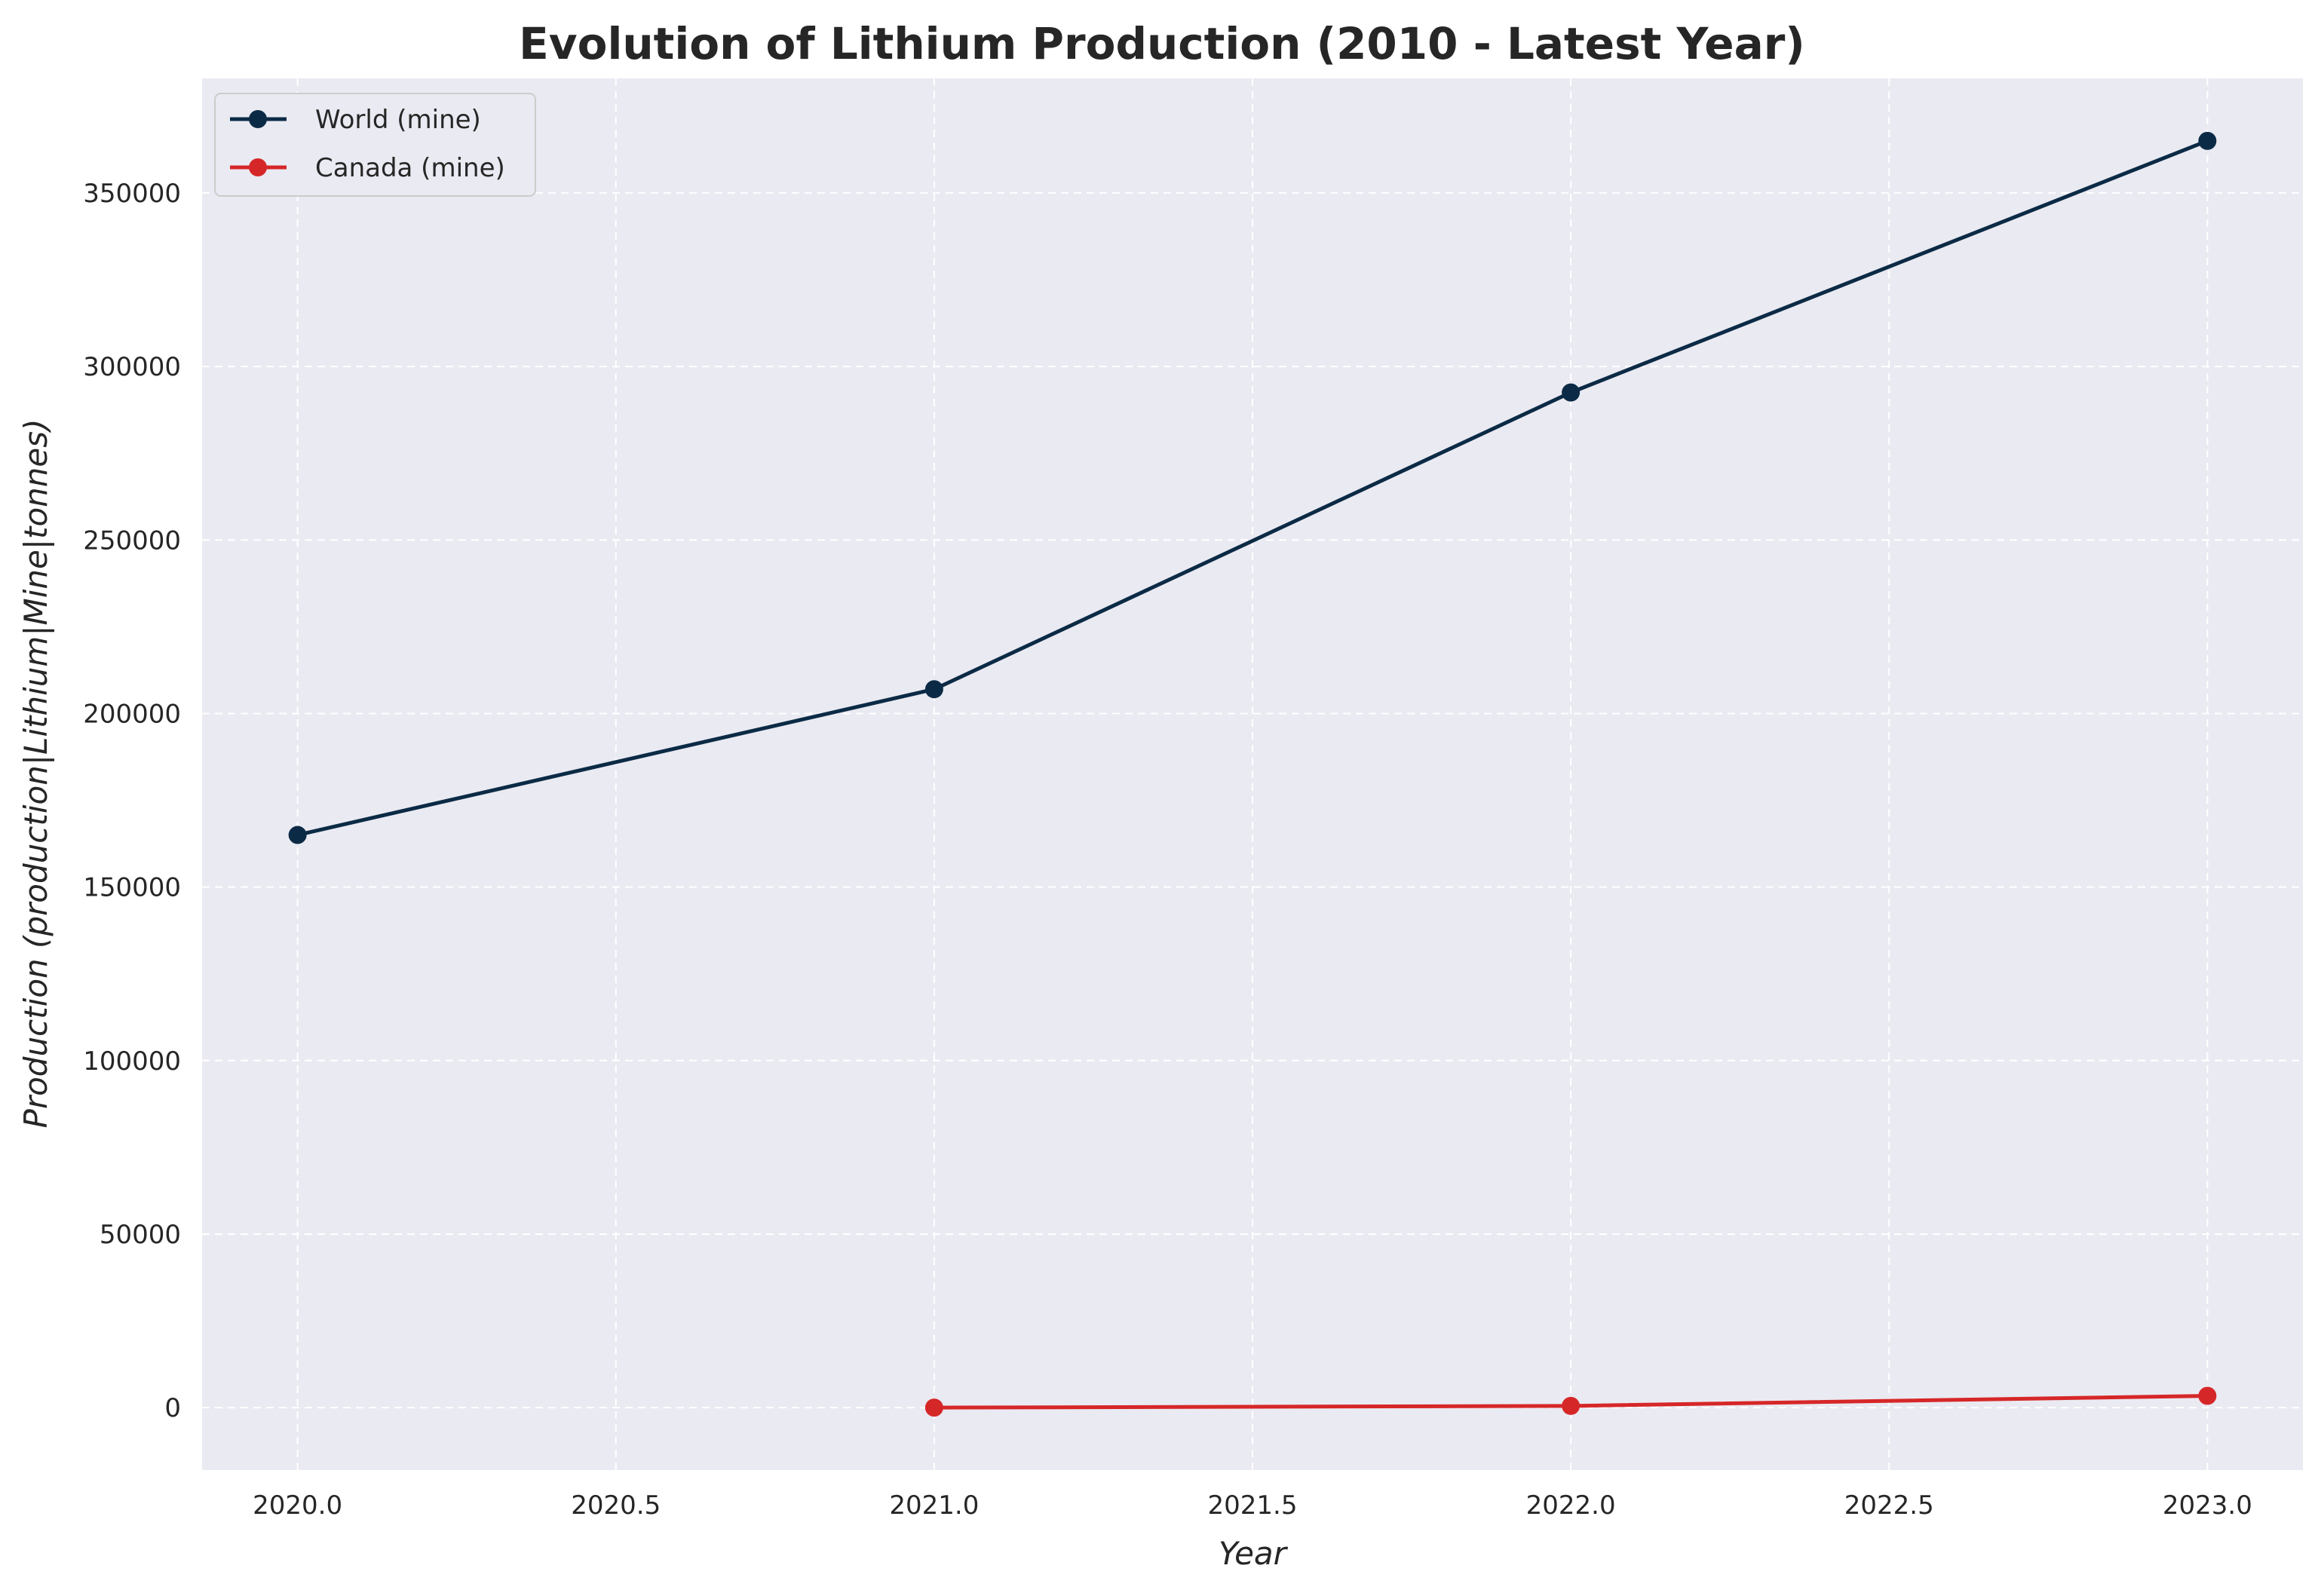 This screenshot has height=1596, width=2324. I want to click on legend: World (mine) Canada (mine), so click(375, 145).